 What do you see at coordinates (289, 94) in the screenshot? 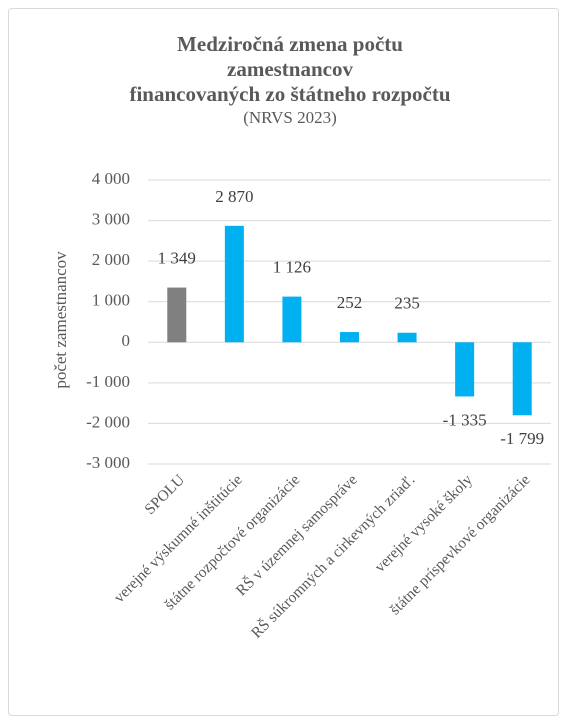
I see `chart-title: financovaných zo štátneho rozpočtu` at bounding box center [289, 94].